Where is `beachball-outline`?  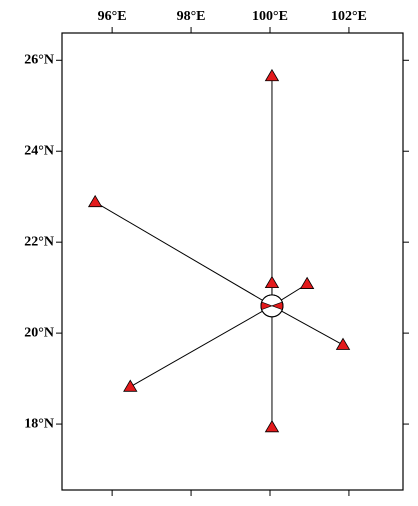
beachball-outline is located at coordinates (272, 306).